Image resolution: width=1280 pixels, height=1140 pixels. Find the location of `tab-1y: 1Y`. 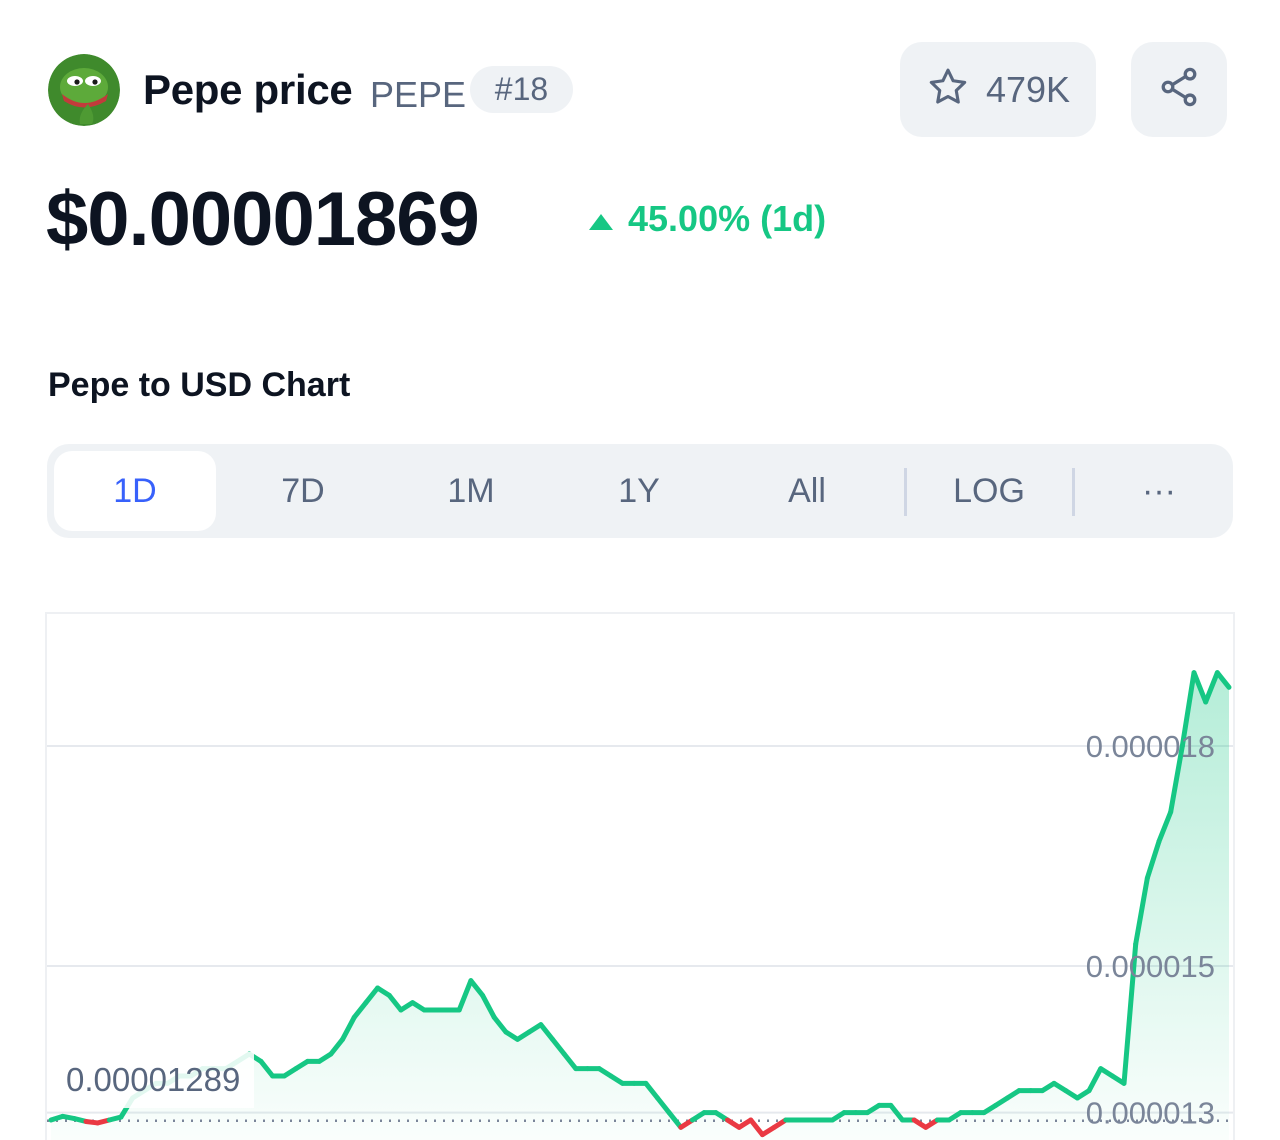

tab-1y: 1Y is located at coordinates (639, 490).